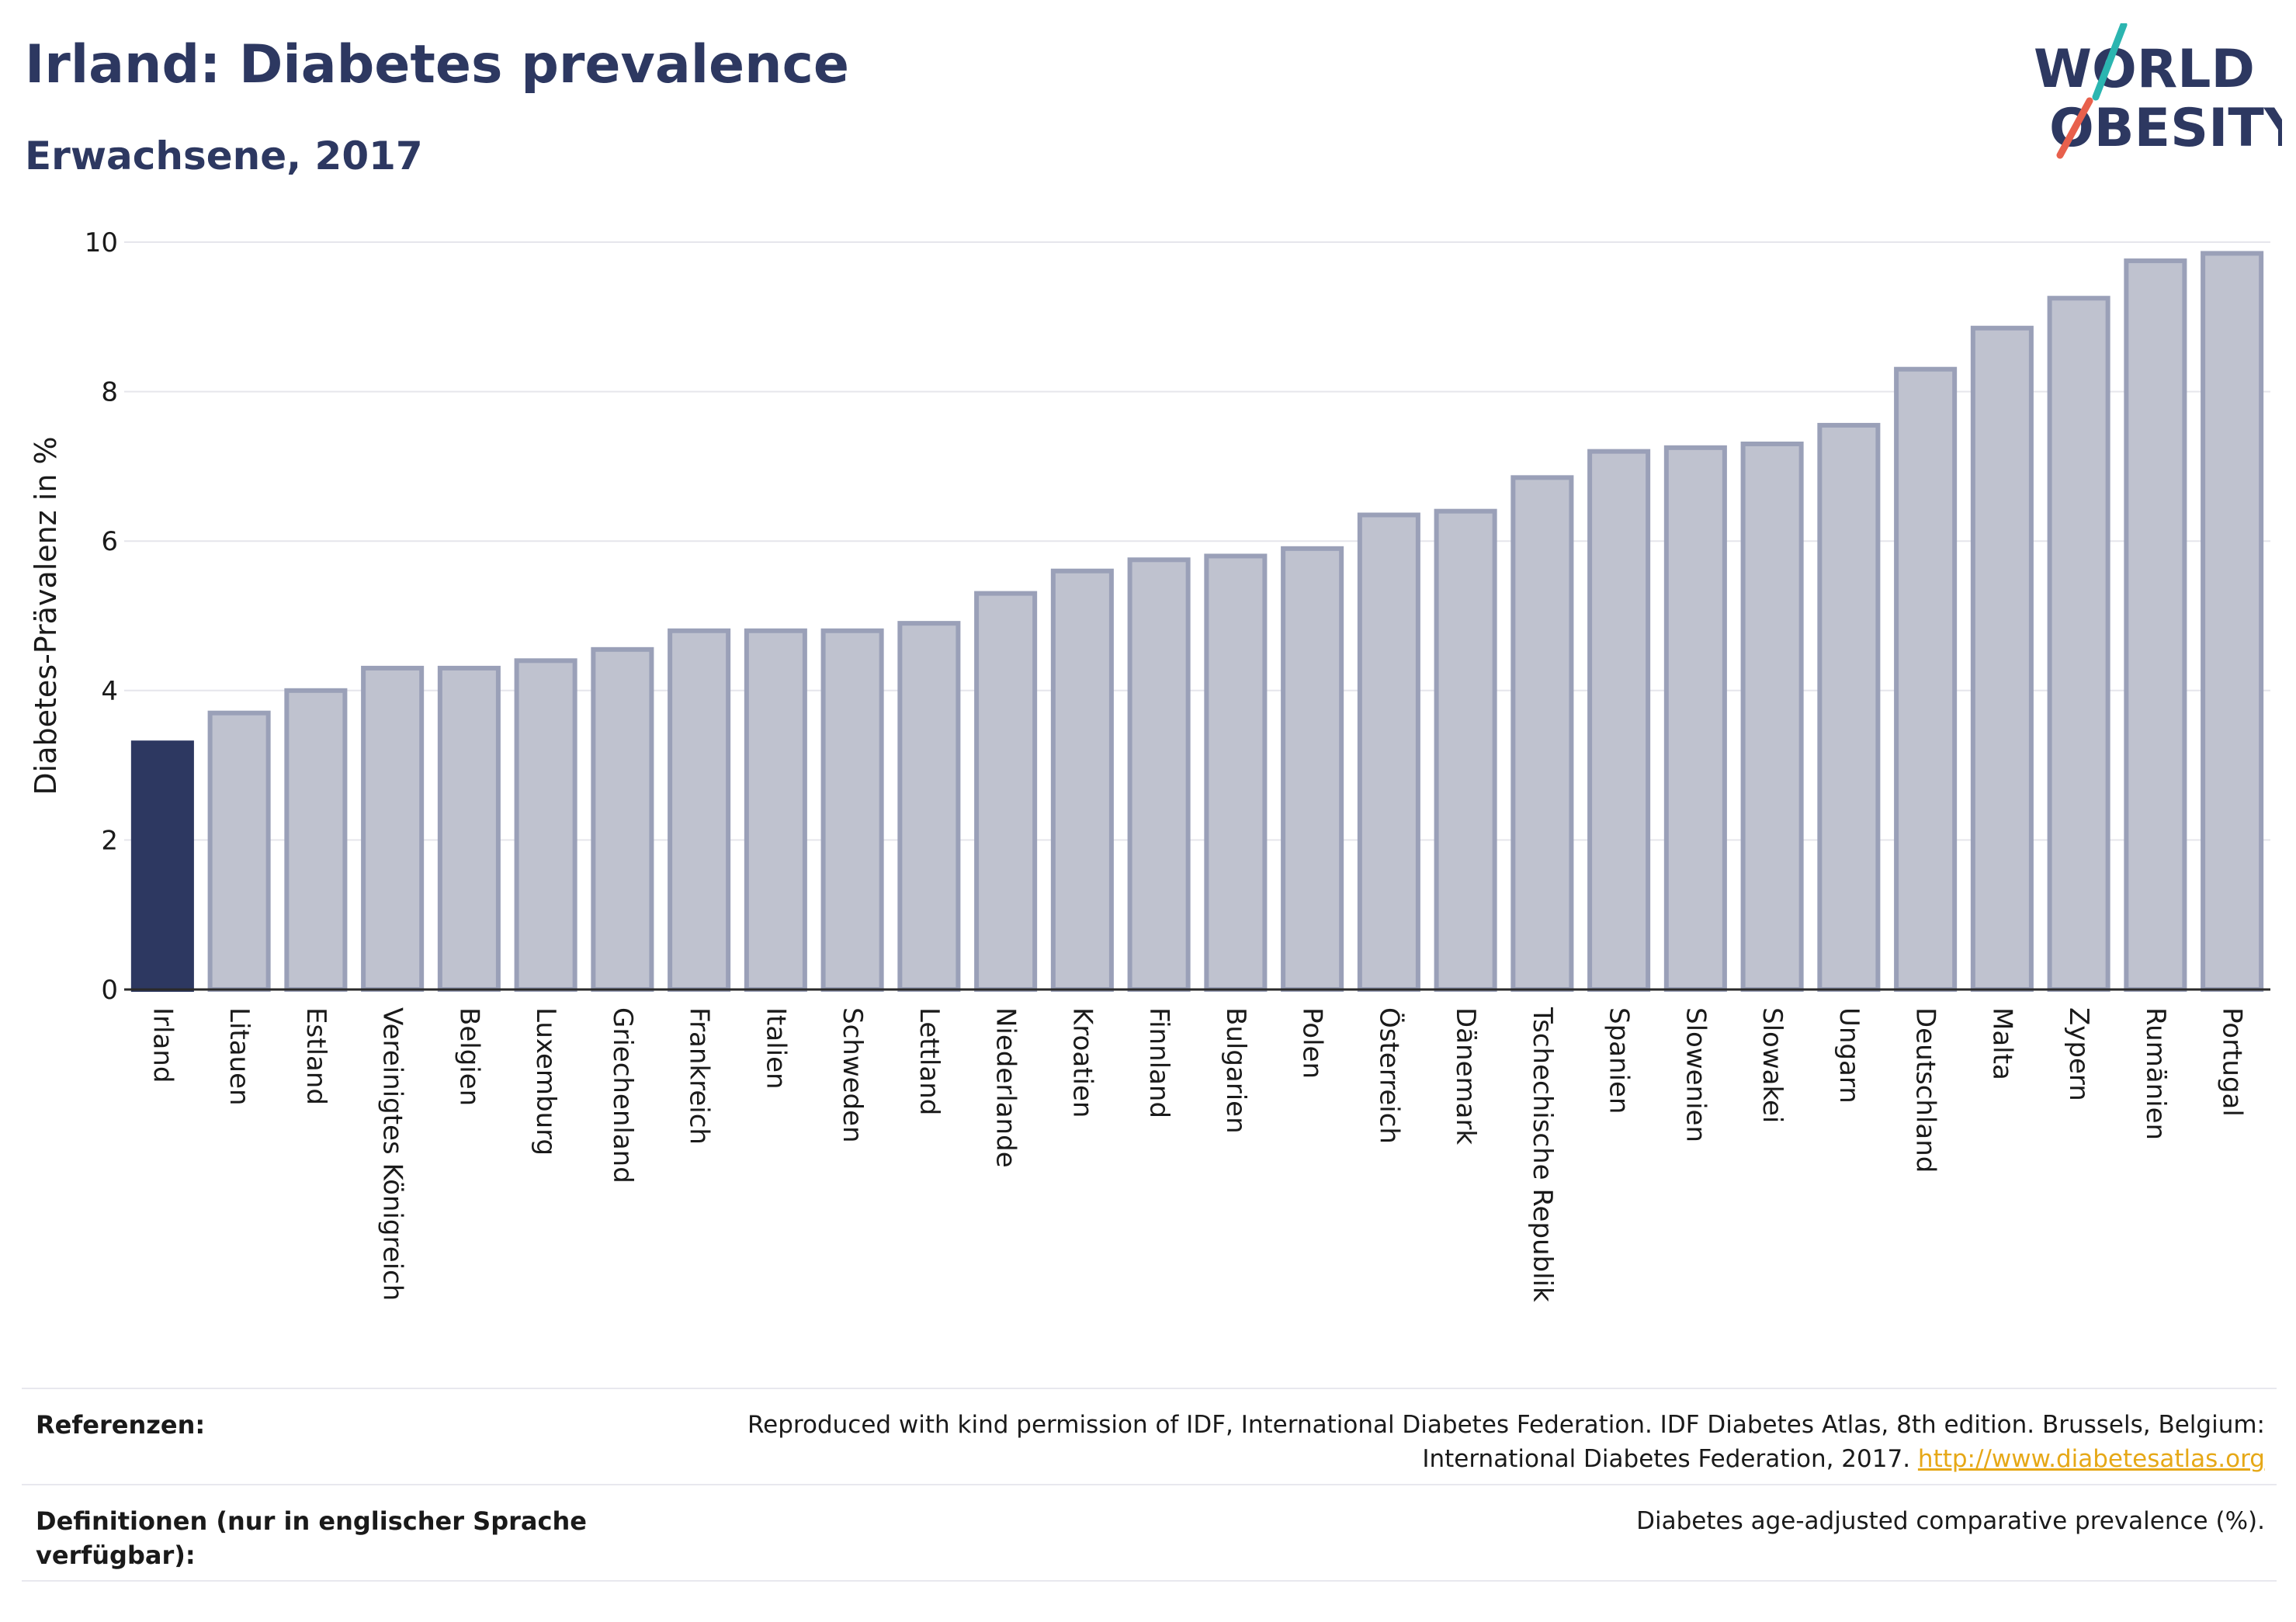 This screenshot has width=2296, height=1622. Describe the element at coordinates (930, 1061) in the screenshot. I see `x-tick-label: Lettland` at that location.